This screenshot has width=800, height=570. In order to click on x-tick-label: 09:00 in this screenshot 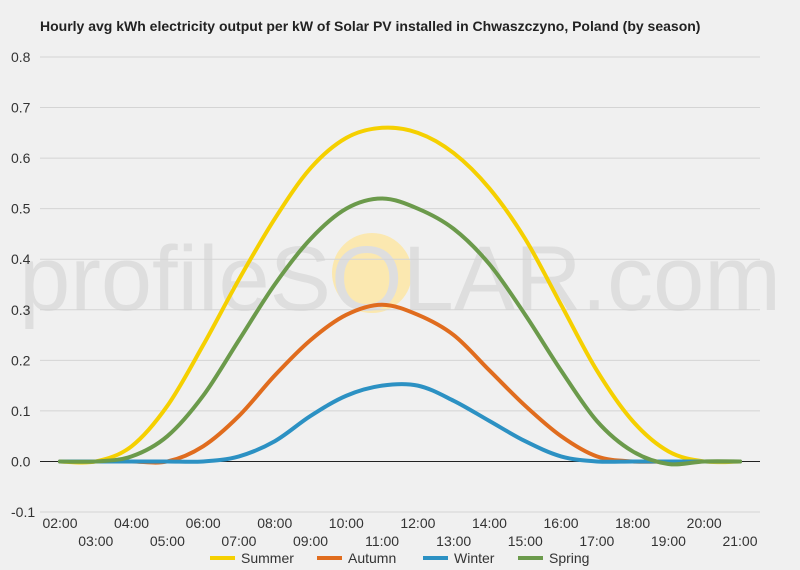, I will do `click(310, 541)`.